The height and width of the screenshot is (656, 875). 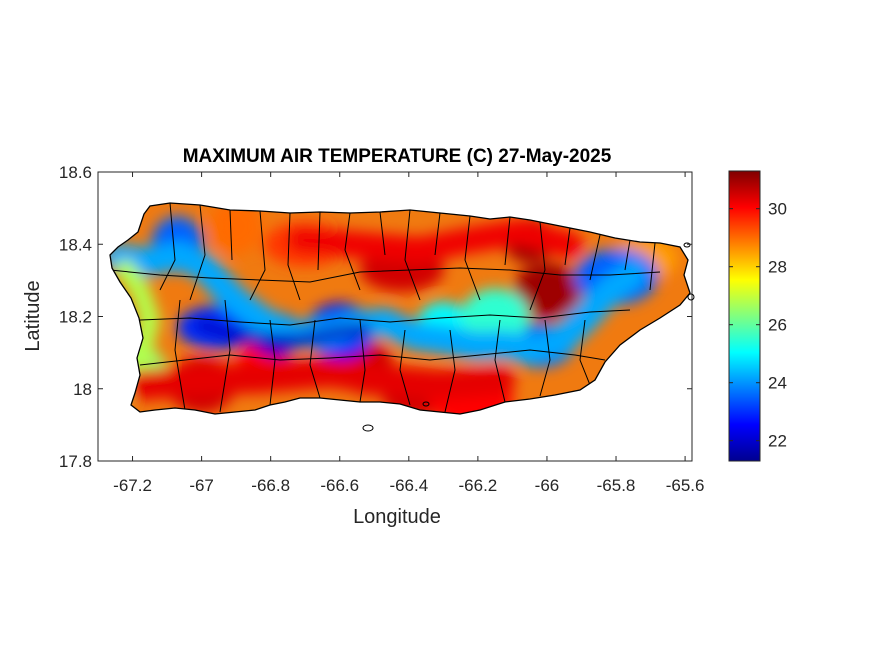 What do you see at coordinates (397, 156) in the screenshot?
I see `chart-title: MAXIMUM AIR TEMPERATURE (C) 27-May-2025` at bounding box center [397, 156].